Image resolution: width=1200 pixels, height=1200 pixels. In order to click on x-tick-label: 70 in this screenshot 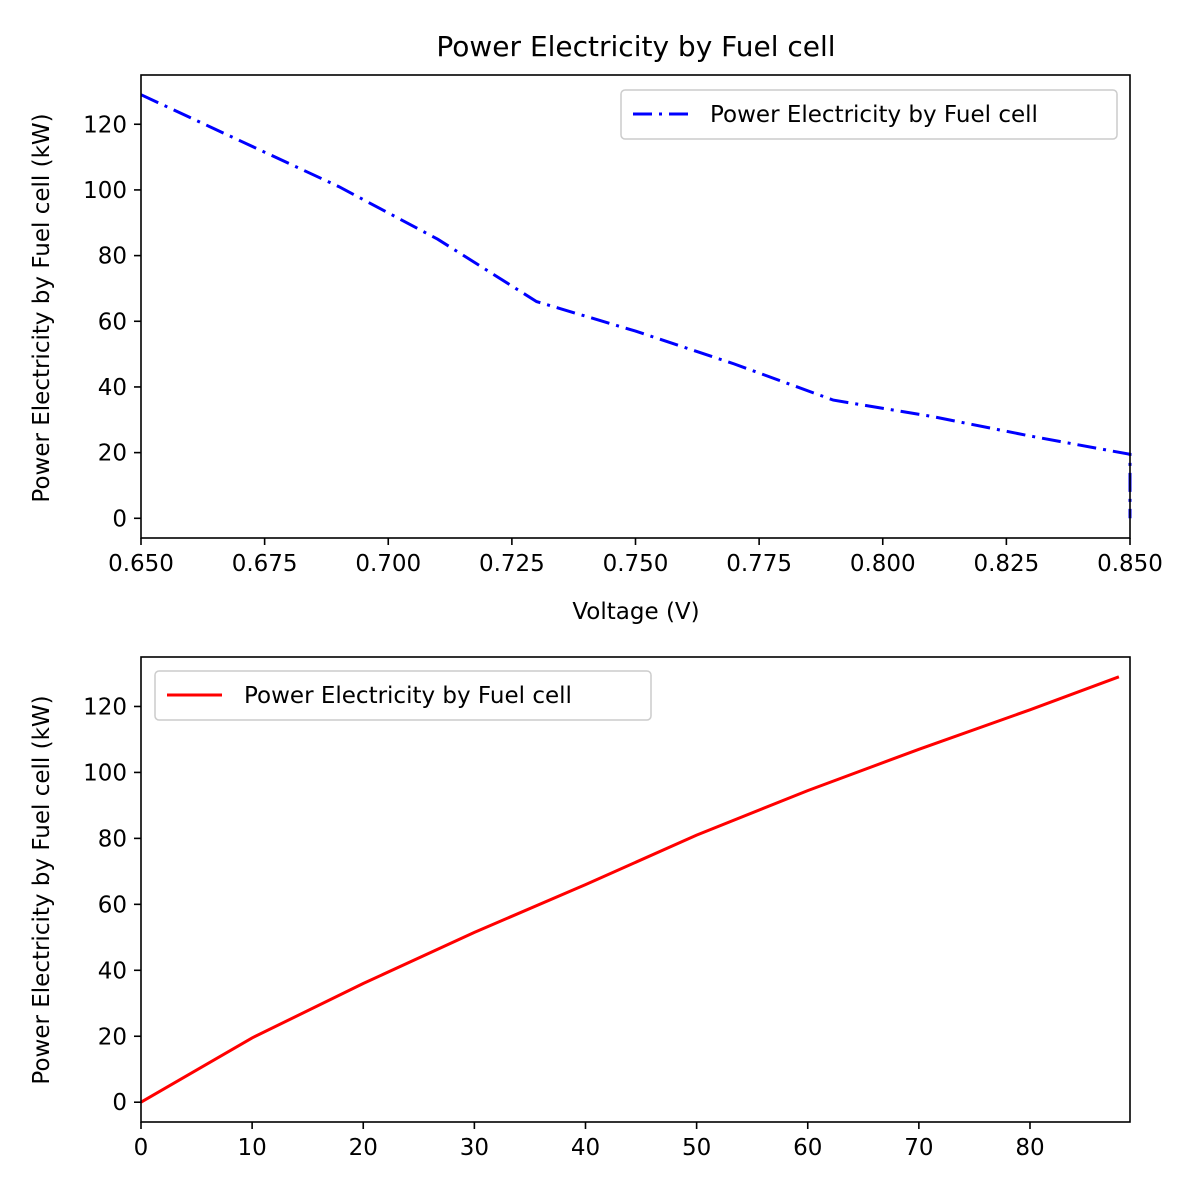, I will do `click(918, 1148)`.